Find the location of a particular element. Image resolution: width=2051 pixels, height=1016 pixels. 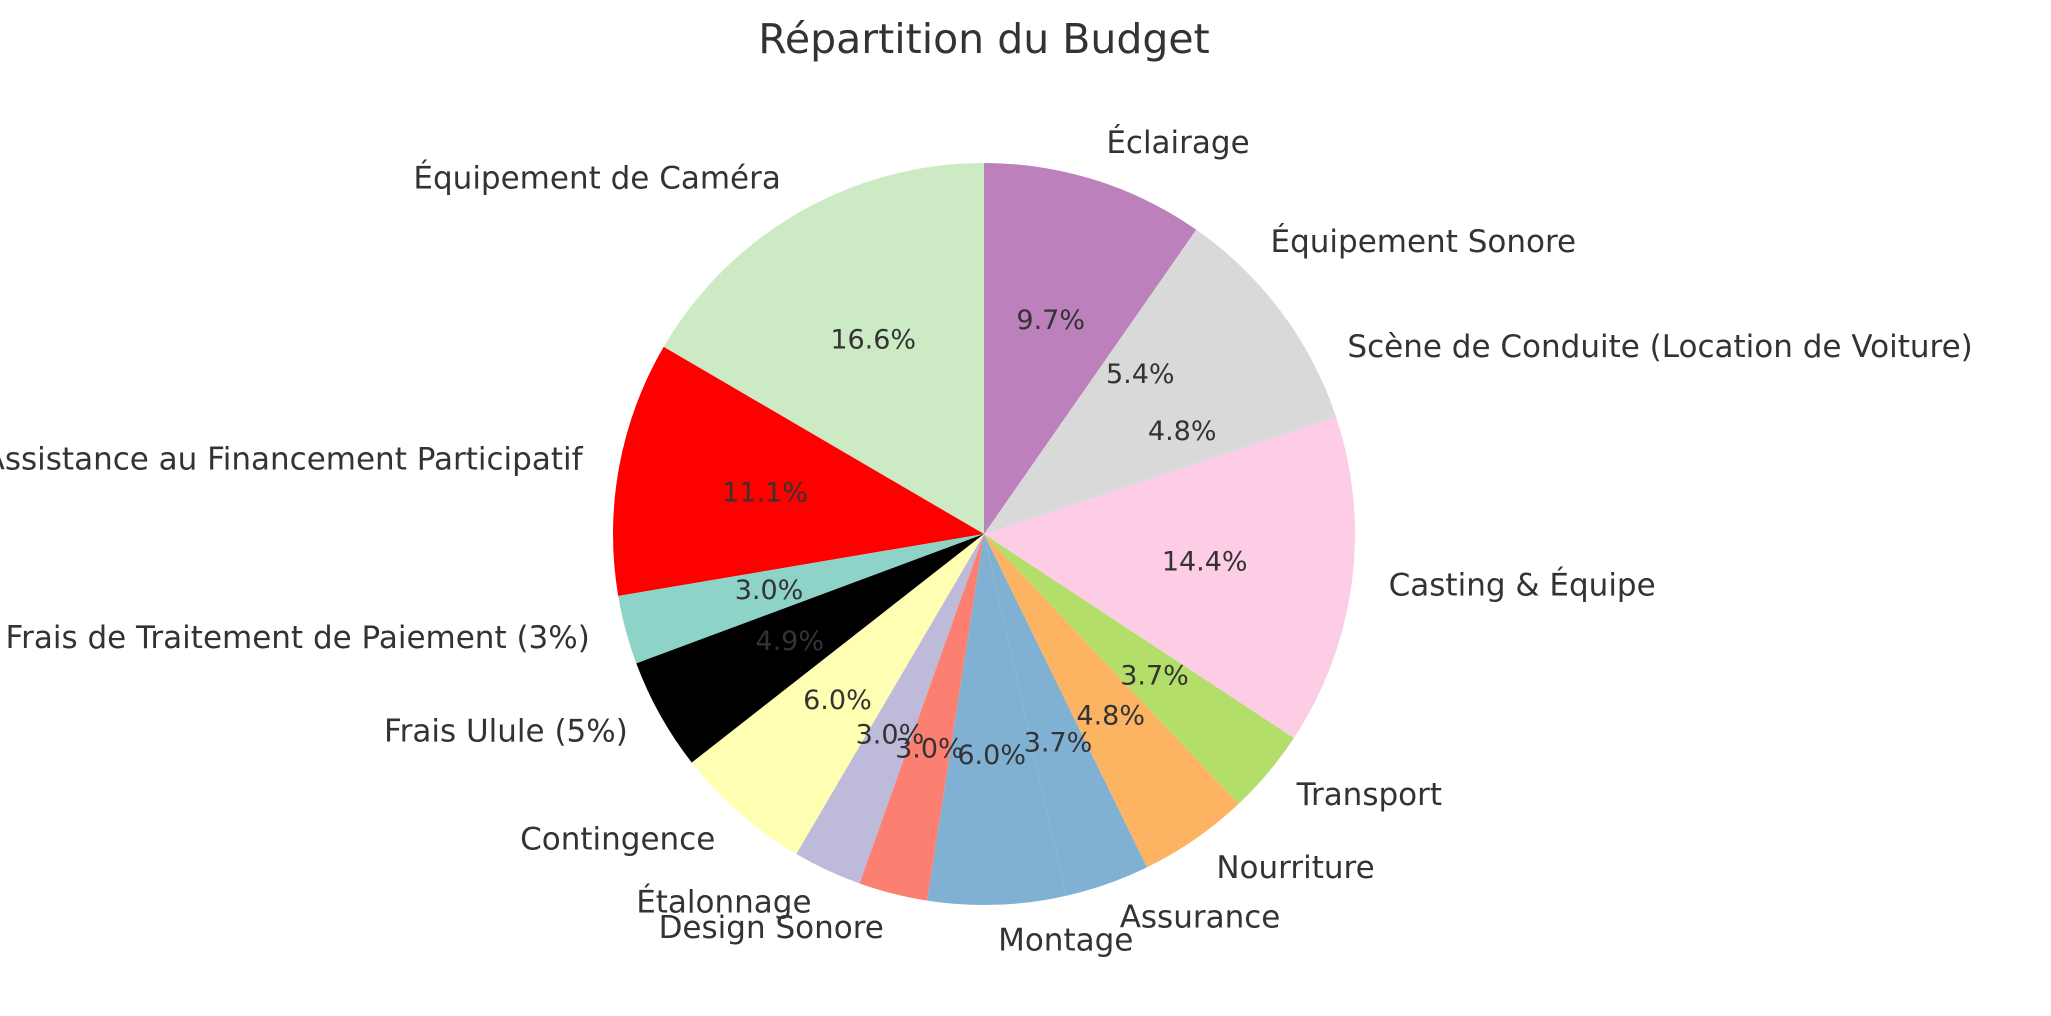

slice-percent-14: 9.7% is located at coordinates (1050, 320).